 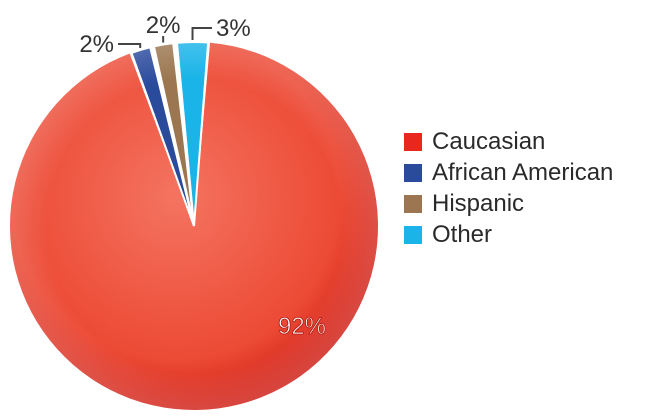 I want to click on data-label-caucasian: 92%, so click(x=302, y=326).